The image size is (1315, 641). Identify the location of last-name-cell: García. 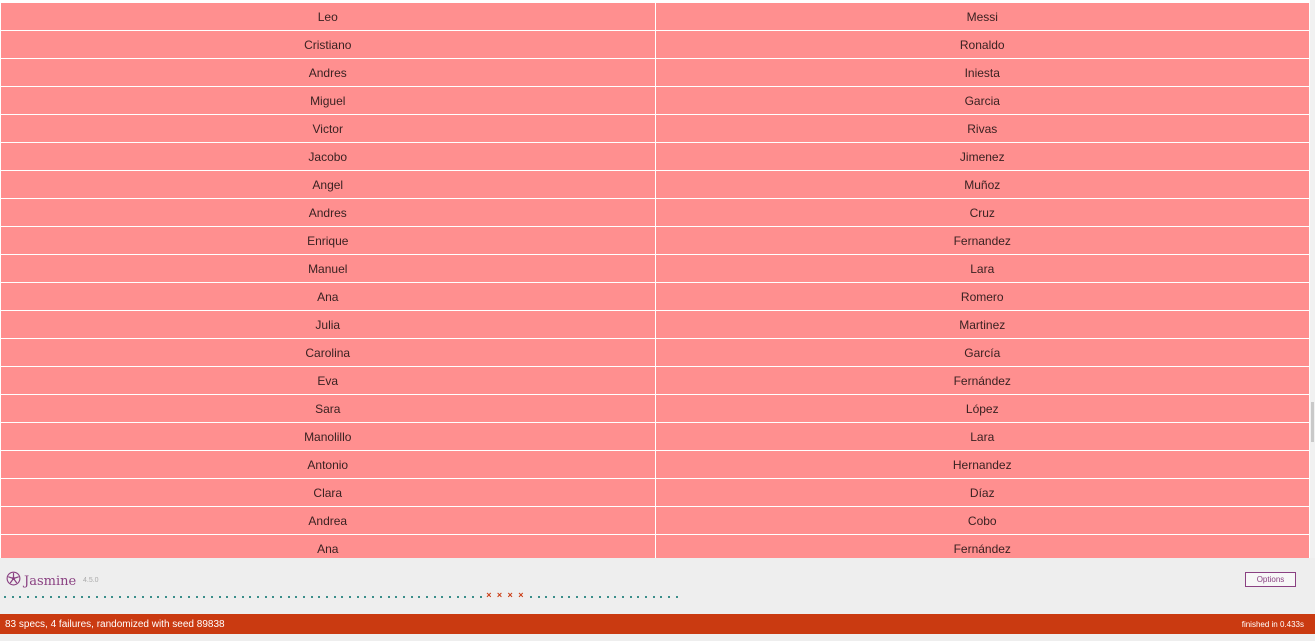
(982, 352).